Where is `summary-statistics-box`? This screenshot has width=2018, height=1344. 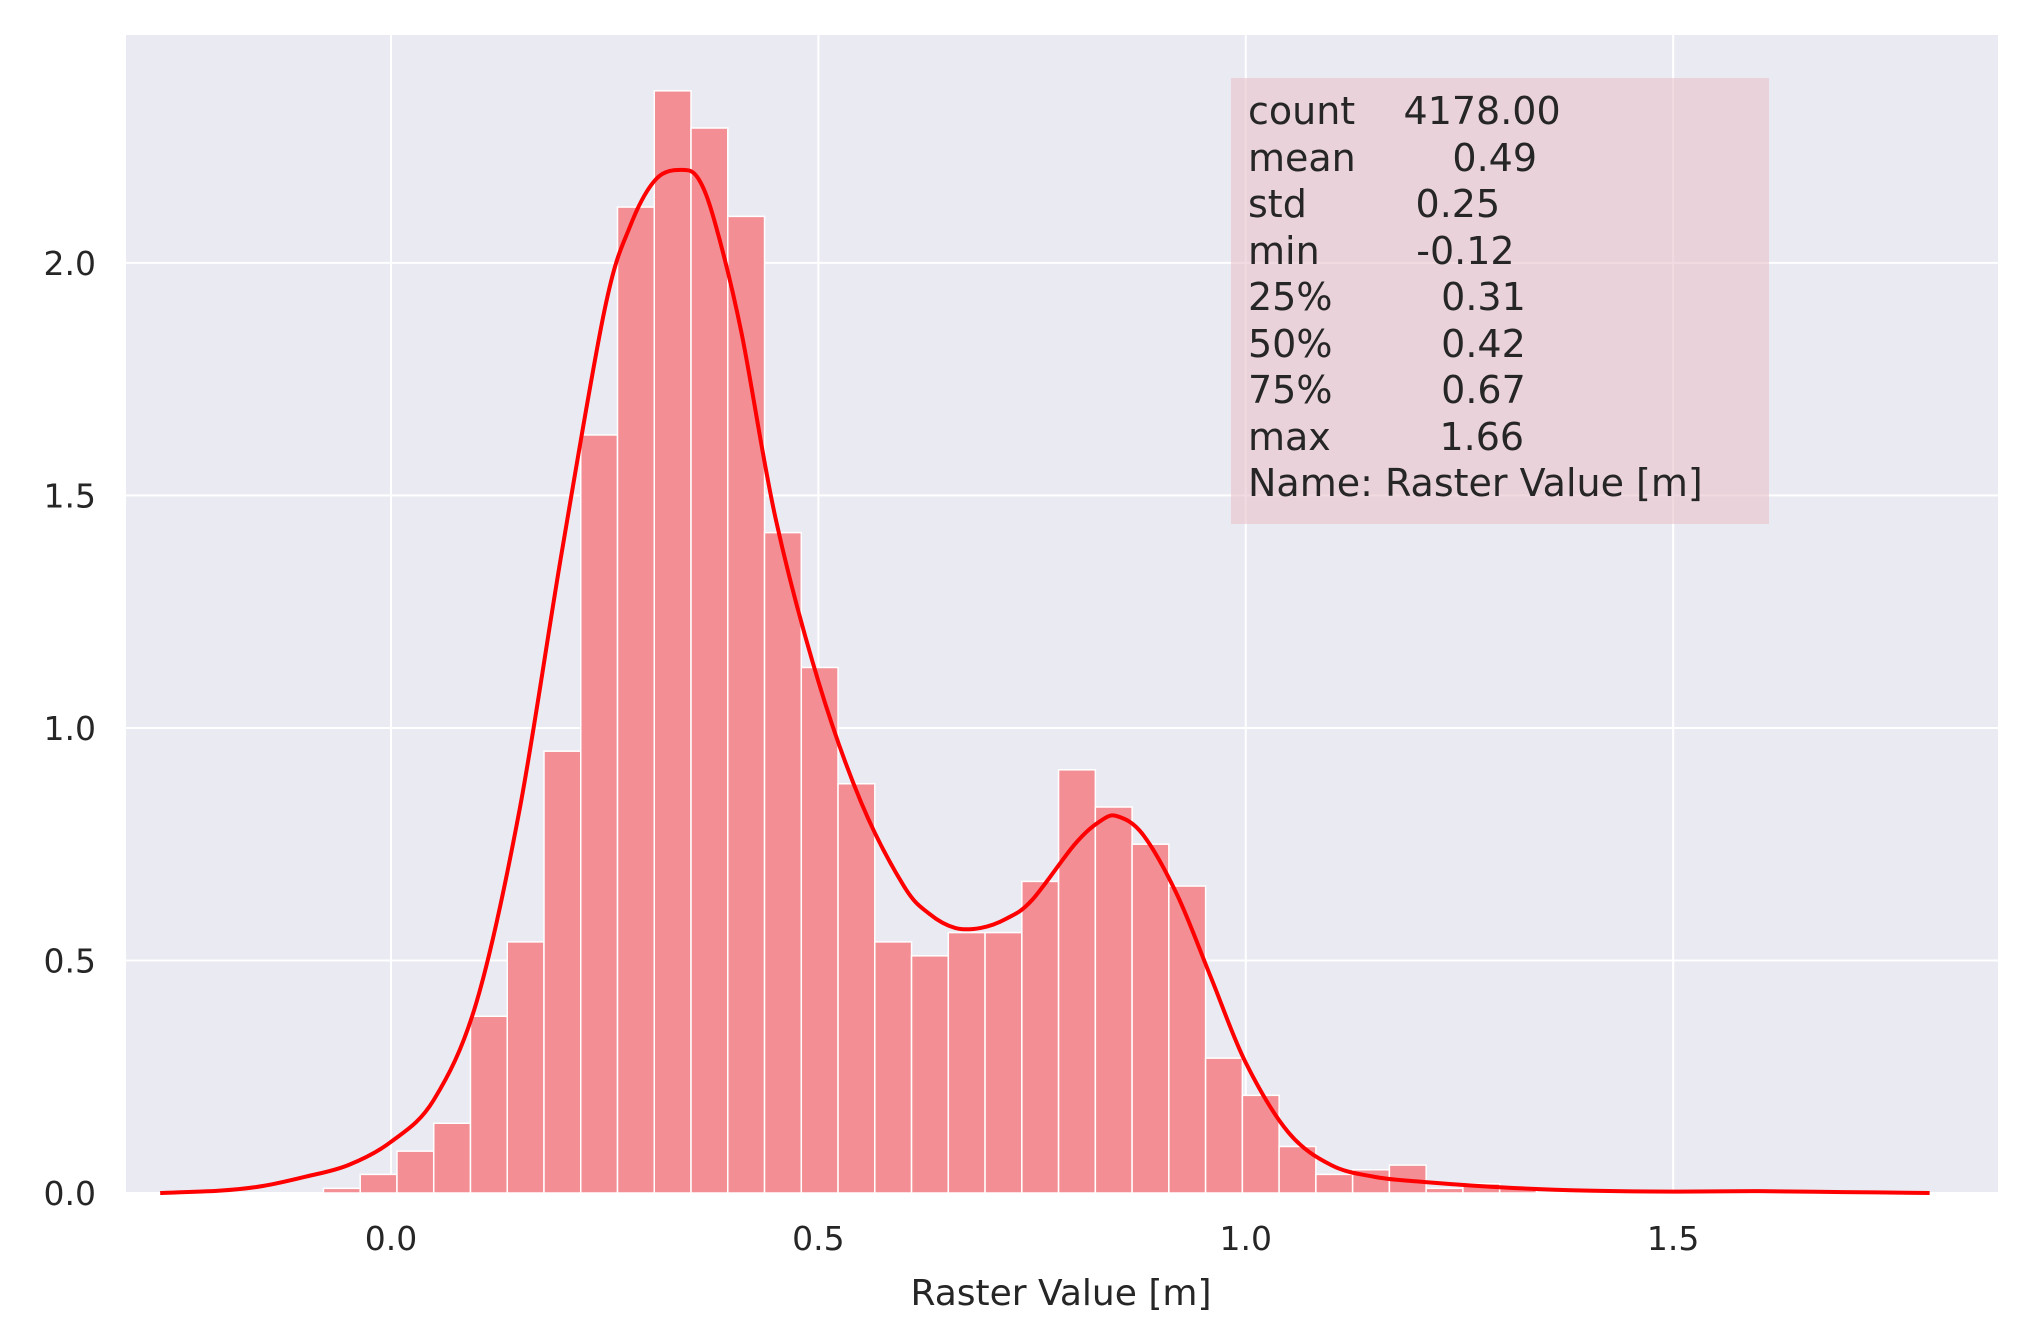
summary-statistics-box is located at coordinates (1500, 301).